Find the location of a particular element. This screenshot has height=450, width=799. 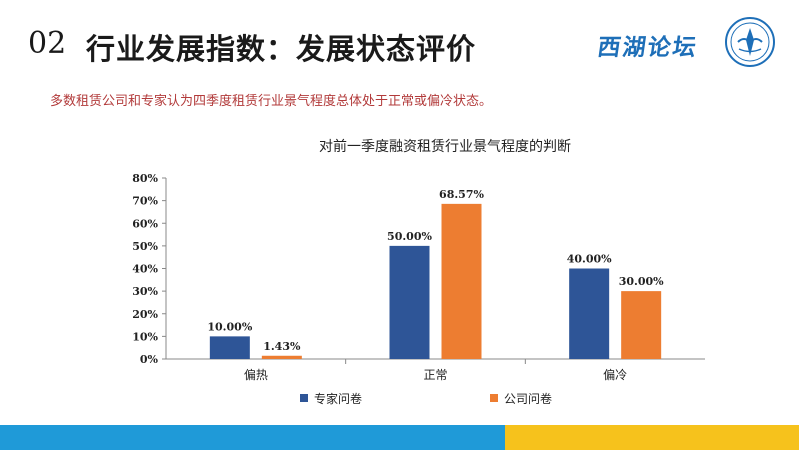

data-label: 50.00% is located at coordinates (409, 236).